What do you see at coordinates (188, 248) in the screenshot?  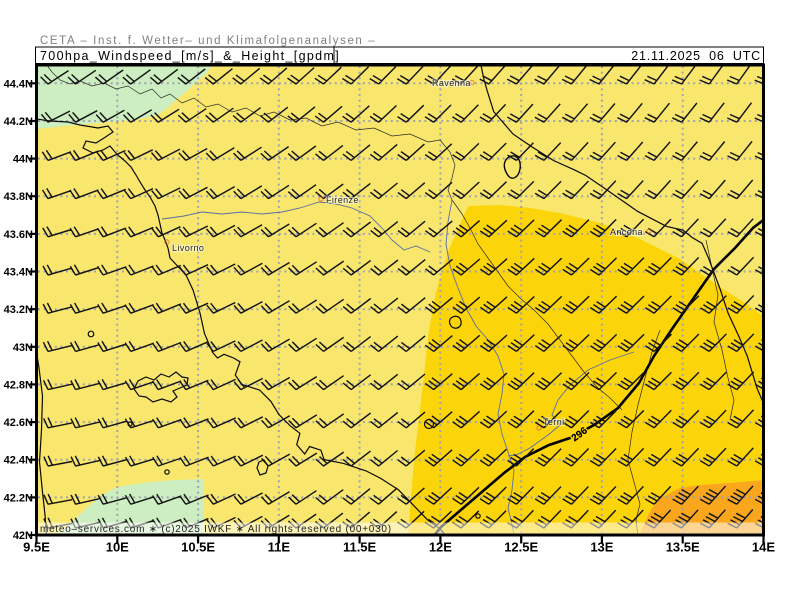 I see `svg-text: Livorno` at bounding box center [188, 248].